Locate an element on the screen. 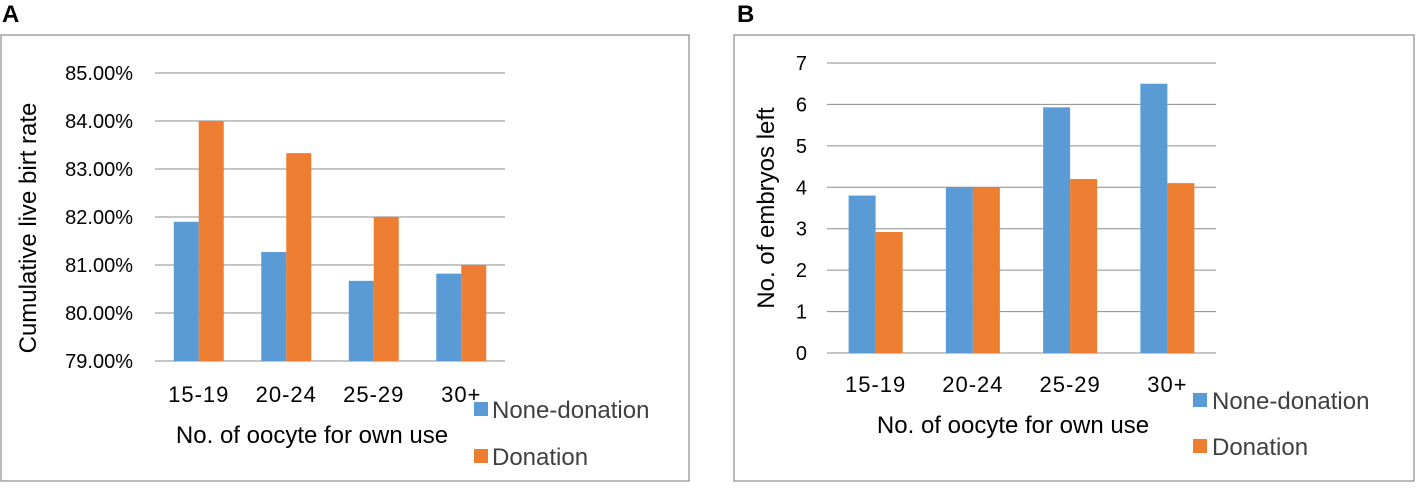 This screenshot has width=1417, height=490. panel-label-b: B is located at coordinates (745, 14).